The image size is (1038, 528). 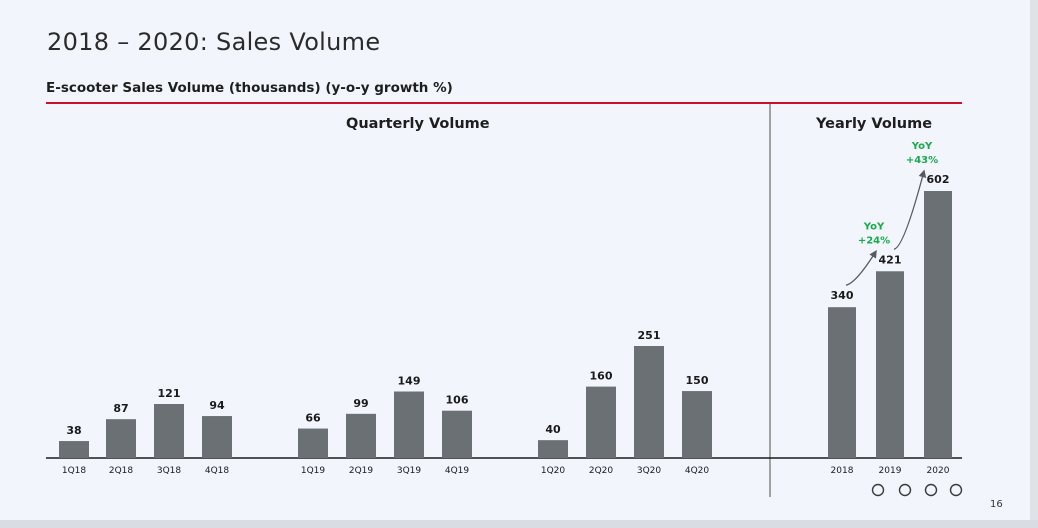 I want to click on navigation-dots, so click(x=917, y=490).